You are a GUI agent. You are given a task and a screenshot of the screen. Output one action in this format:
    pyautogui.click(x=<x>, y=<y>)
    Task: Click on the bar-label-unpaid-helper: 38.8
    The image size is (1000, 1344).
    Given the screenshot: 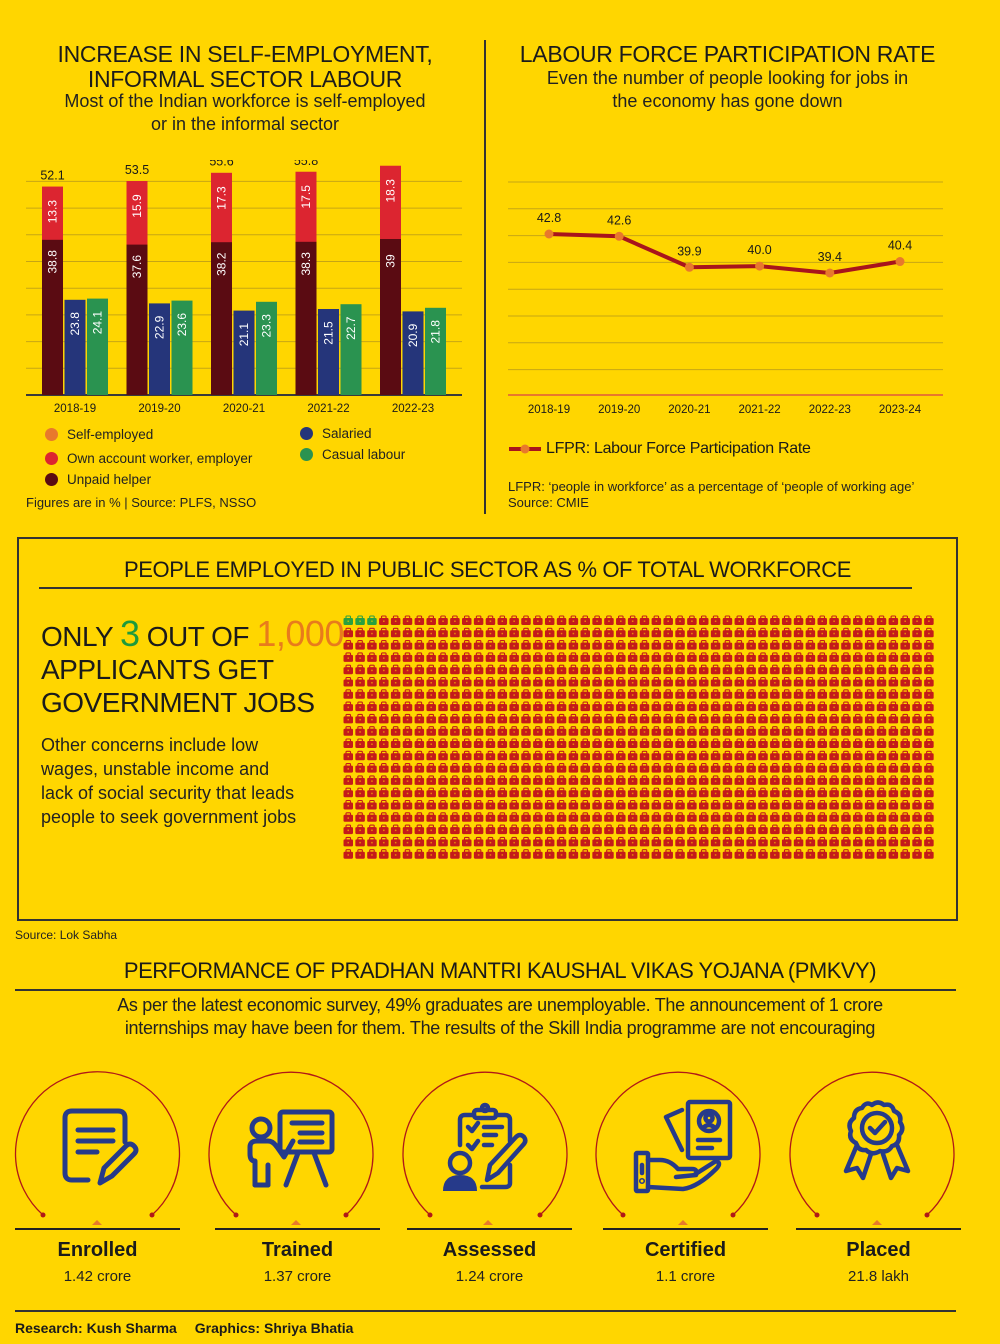 What is the action you would take?
    pyautogui.click(x=53, y=262)
    